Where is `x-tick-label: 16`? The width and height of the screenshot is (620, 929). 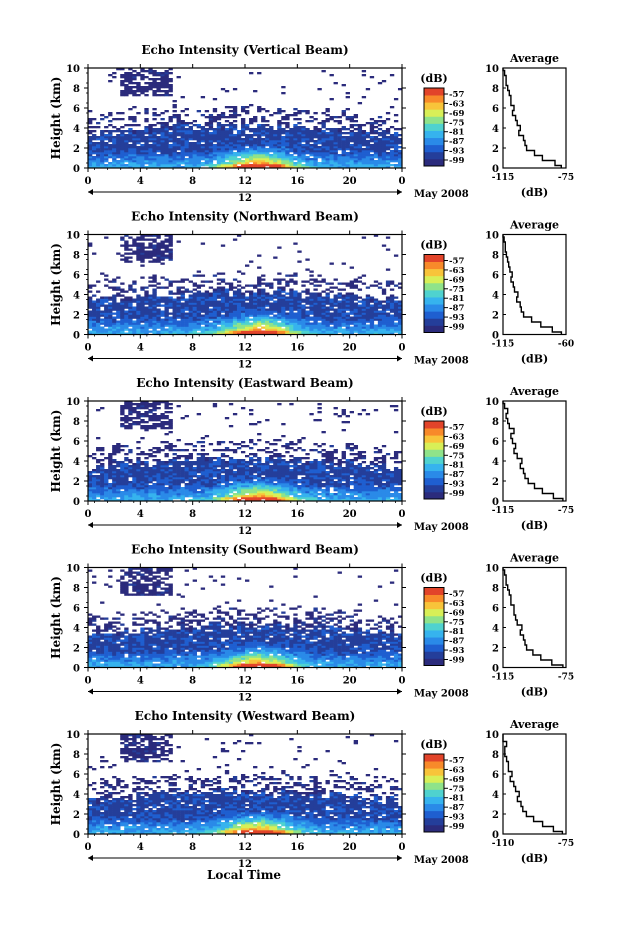
x-tick-label: 16 is located at coordinates (297, 348).